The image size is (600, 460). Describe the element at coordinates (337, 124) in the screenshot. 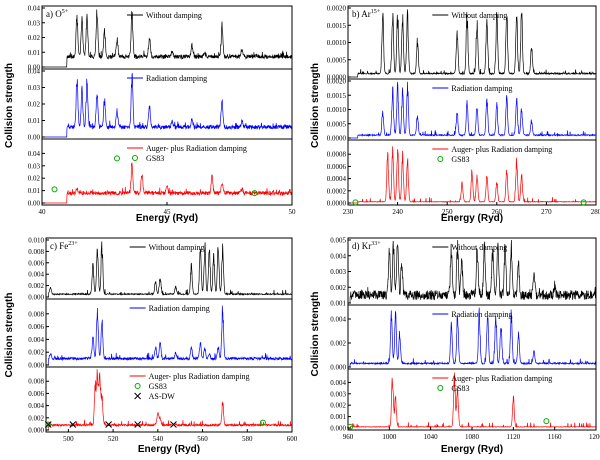

I see `y-tick-label: 0.0005` at that location.